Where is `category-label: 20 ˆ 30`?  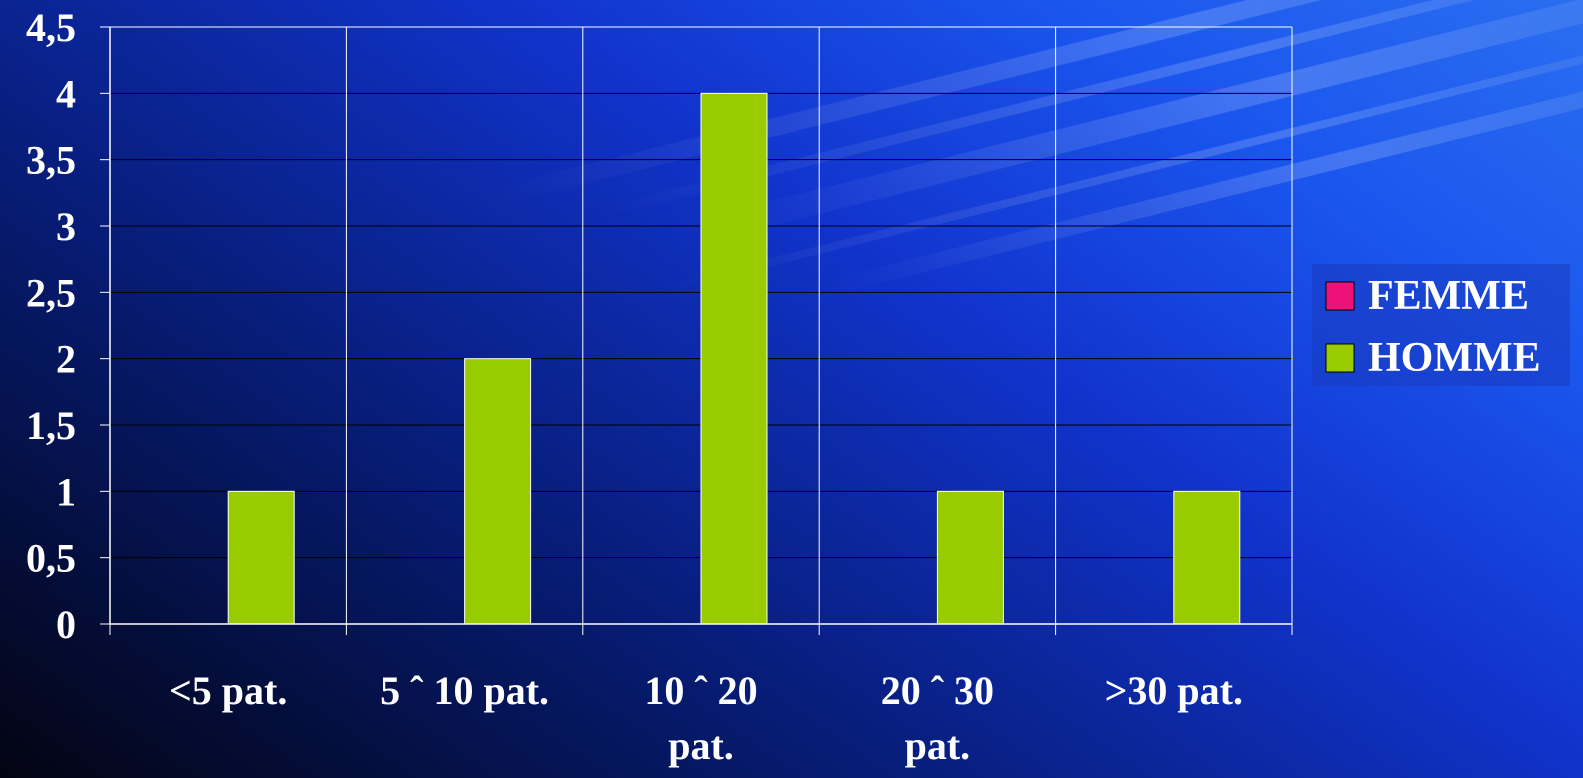 category-label: 20 ˆ 30 is located at coordinates (937, 690).